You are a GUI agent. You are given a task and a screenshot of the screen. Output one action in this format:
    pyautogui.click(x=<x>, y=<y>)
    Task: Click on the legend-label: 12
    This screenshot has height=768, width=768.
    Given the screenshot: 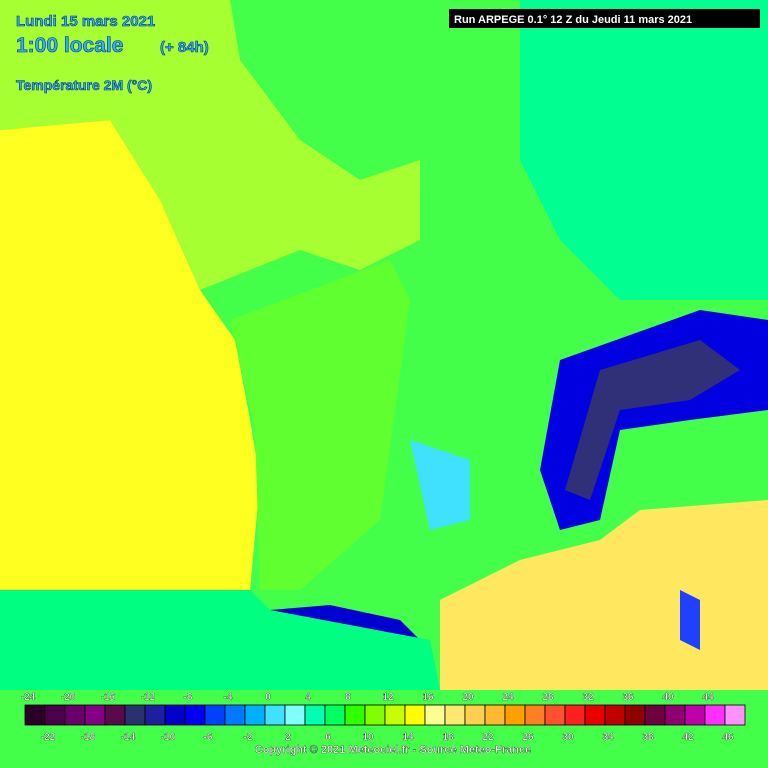 What is the action you would take?
    pyautogui.click(x=388, y=697)
    